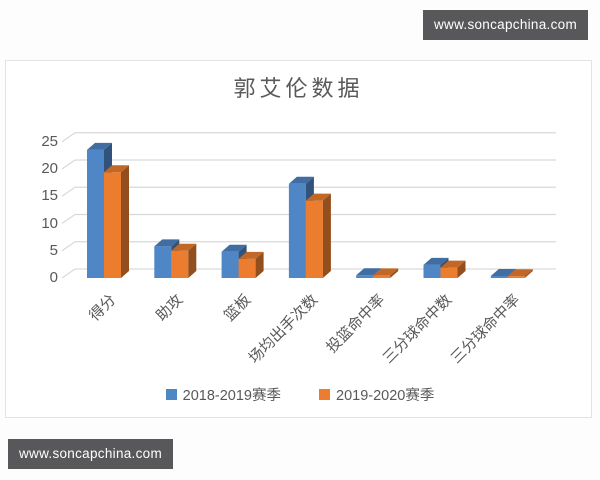 The width and height of the screenshot is (600, 480). What do you see at coordinates (91, 454) in the screenshot?
I see `watermark-bottom: www.soncapchina.com` at bounding box center [91, 454].